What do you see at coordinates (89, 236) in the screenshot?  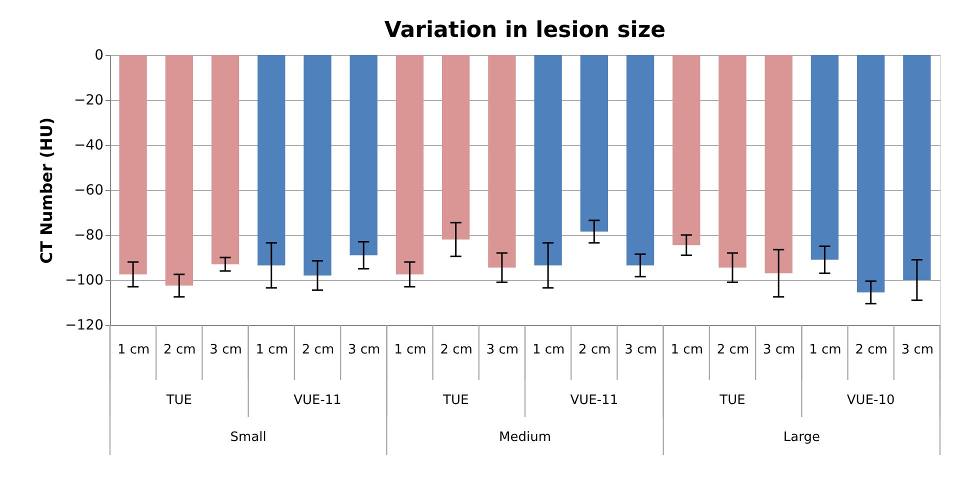 I see `y-tick-label: −80` at bounding box center [89, 236].